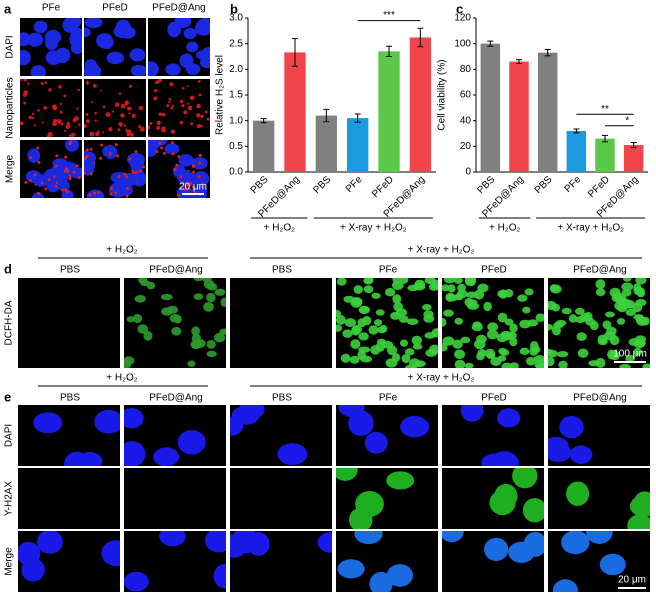 The width and height of the screenshot is (656, 602). What do you see at coordinates (466, 146) in the screenshot?
I see `y-tick-label: 20` at bounding box center [466, 146].